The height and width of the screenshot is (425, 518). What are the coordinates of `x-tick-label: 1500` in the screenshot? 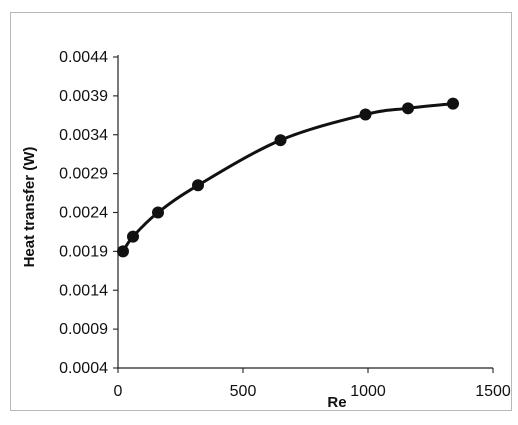 It's located at (493, 391).